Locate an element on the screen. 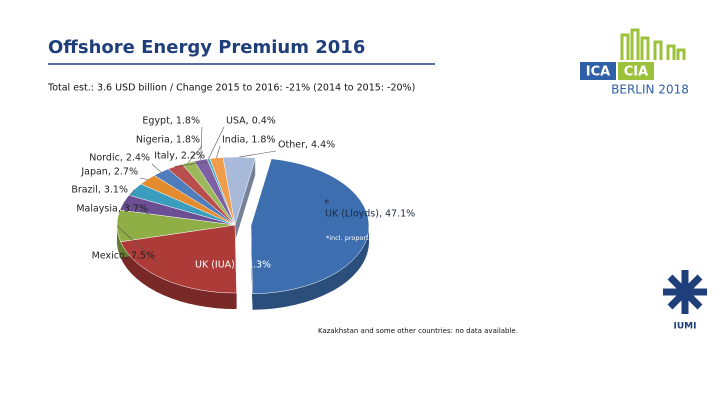 This screenshot has height=405, width=720. conference-logo: ICA CIA BERLIN 2018 is located at coordinates (634, 62).